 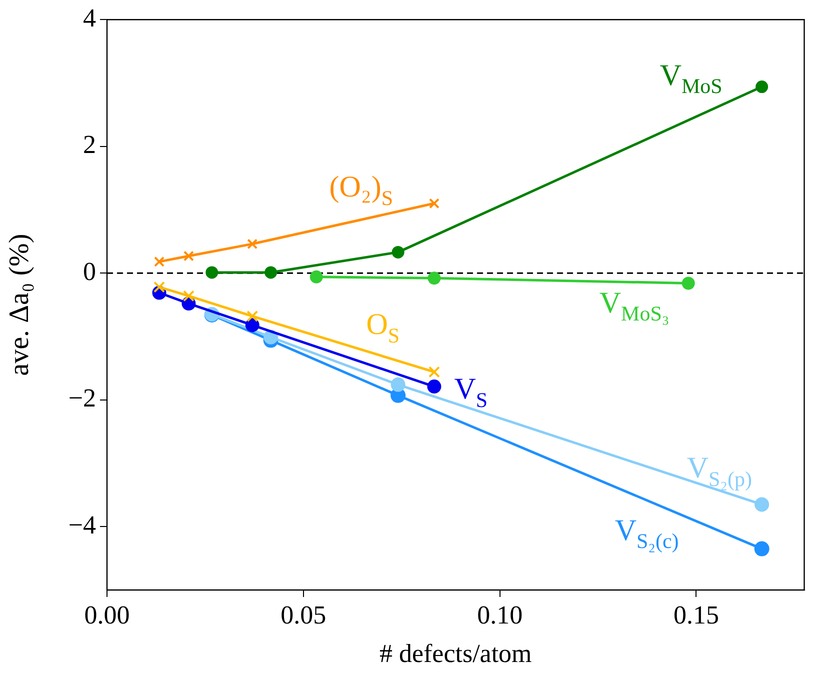 I want to click on y-axis-title: ave. Δa₀ (%), so click(x=20, y=305).